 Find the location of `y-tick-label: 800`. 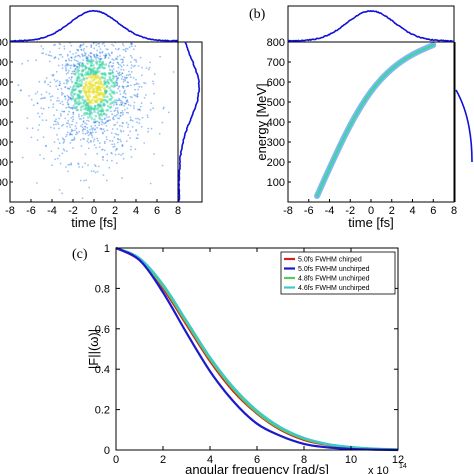

y-tick-label: 800 is located at coordinates (276, 43).